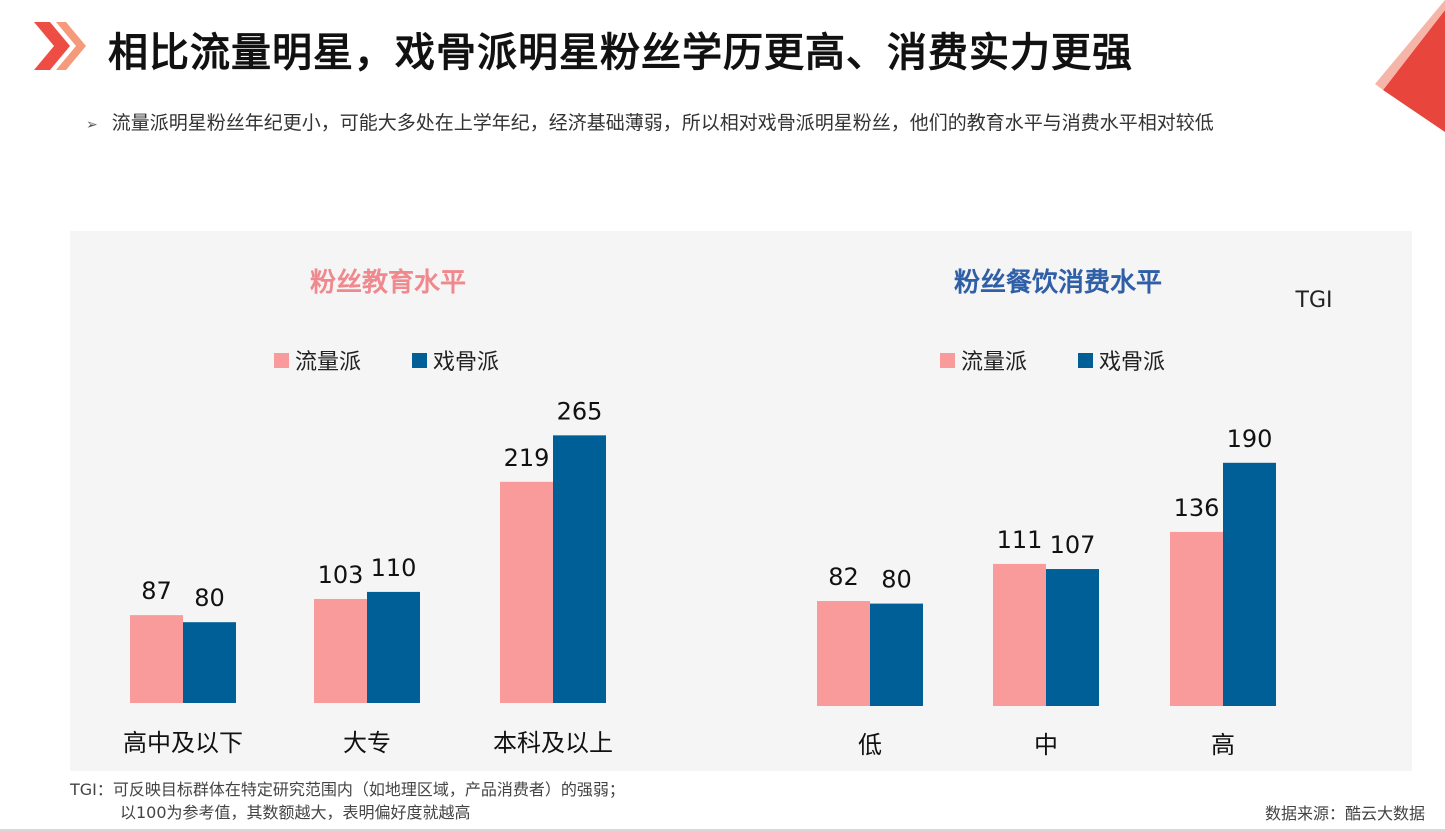  I want to click on data-source: 数据来源：酷云大数据, so click(1344, 813).